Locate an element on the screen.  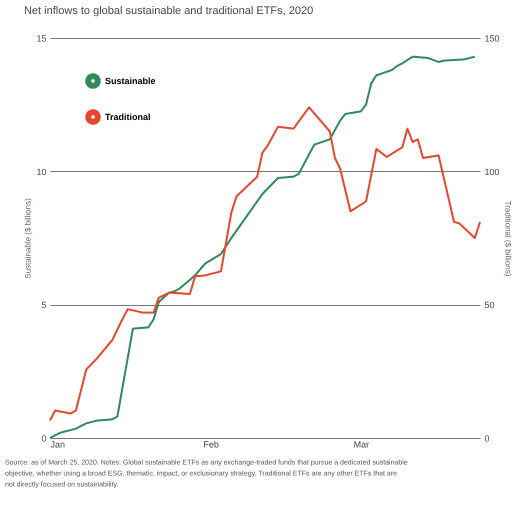
x-tick-label: Feb is located at coordinates (211, 445).